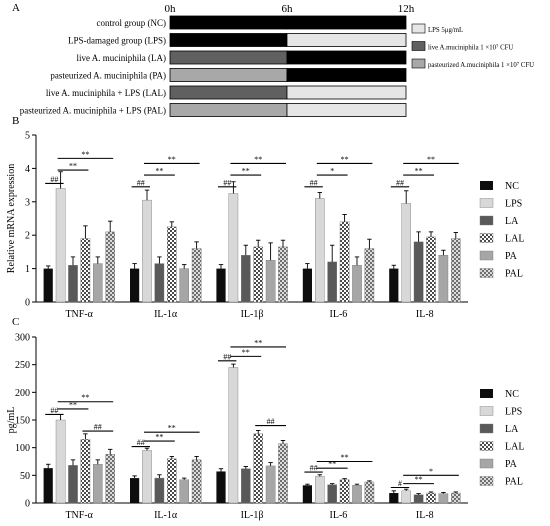 The image size is (550, 526). Describe the element at coordinates (85, 154) in the screenshot. I see `significance-label-2: **` at that location.